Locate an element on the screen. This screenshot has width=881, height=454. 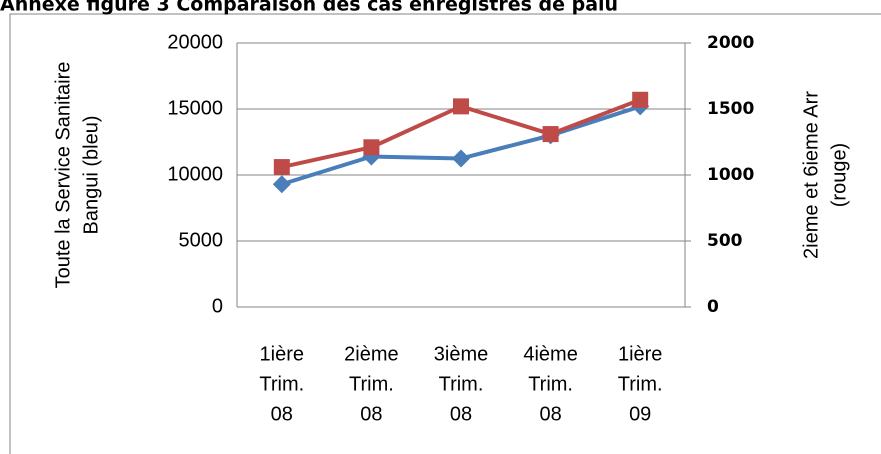
x-tick-label: 4ième is located at coordinates (550, 354).